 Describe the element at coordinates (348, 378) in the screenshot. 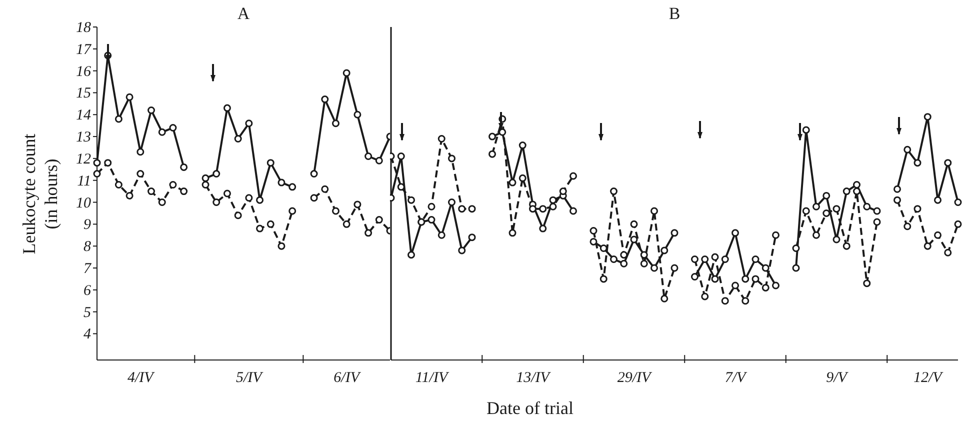

I see `x-tick-label: 6/IV` at that location.